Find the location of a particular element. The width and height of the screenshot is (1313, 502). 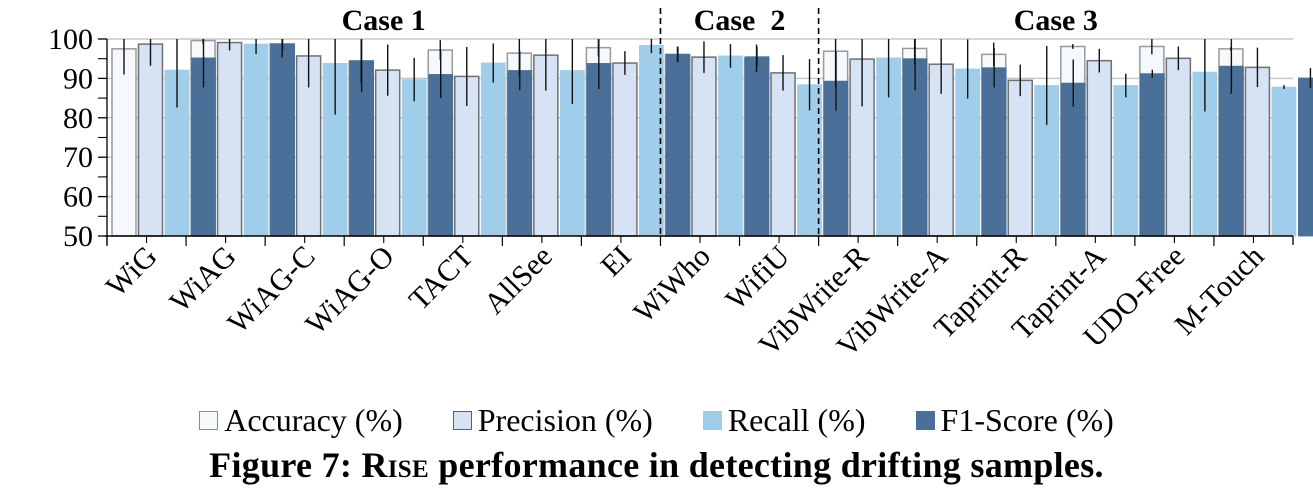

legend-item-accuracy: Accuracy (%) is located at coordinates (301, 420).